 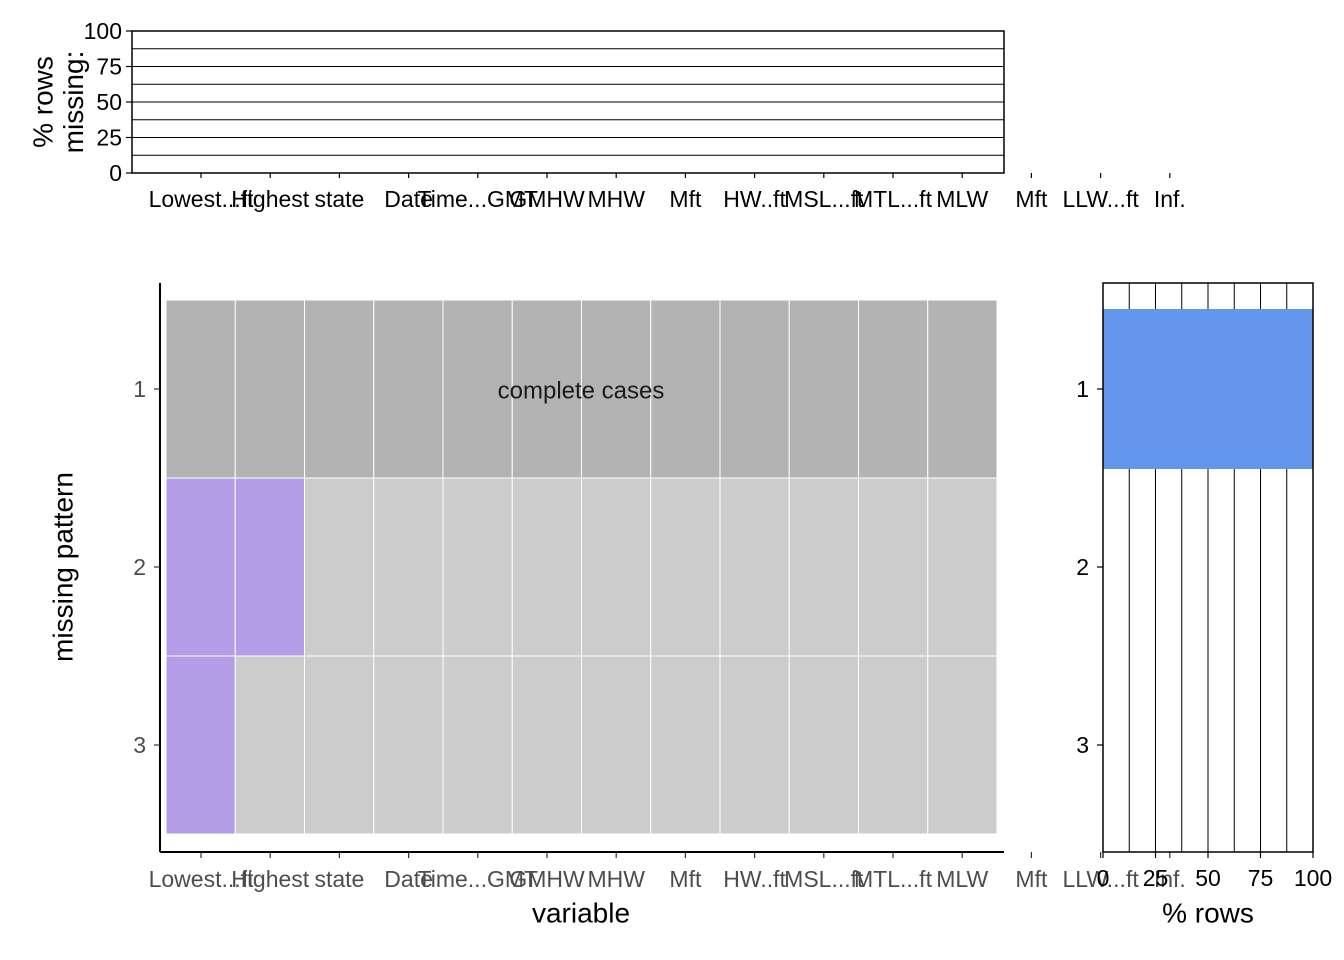 I want to click on top-ylabel-line-0: % rows, so click(x=42, y=102).